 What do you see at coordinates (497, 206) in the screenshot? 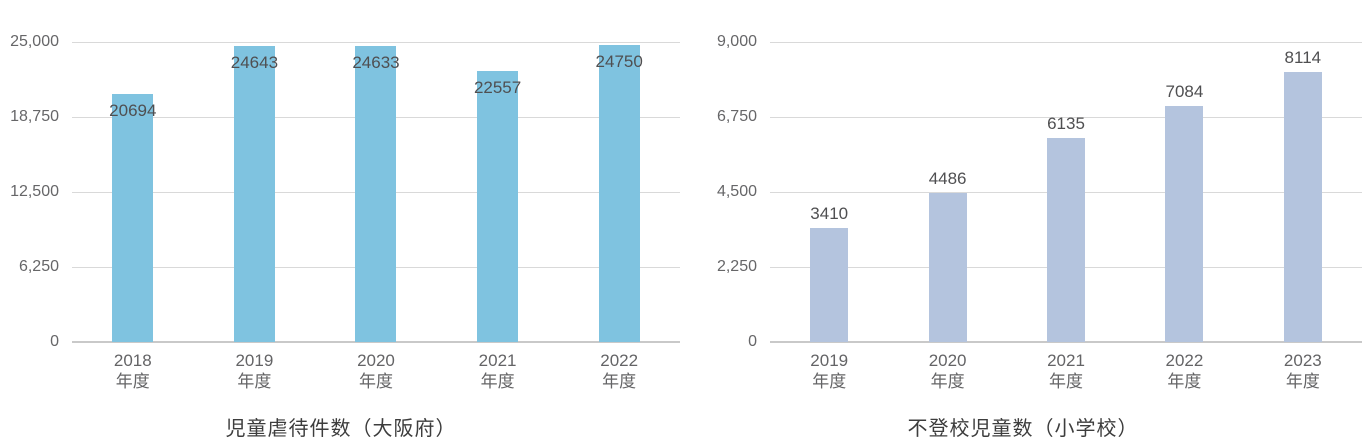
I see `bar: 22557` at bounding box center [497, 206].